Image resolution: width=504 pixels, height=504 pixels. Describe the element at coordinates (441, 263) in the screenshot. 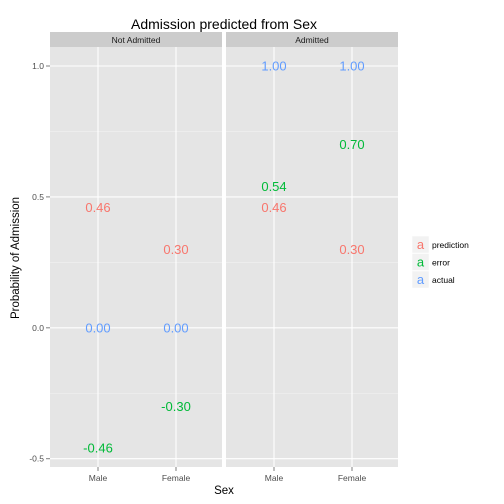

I see `legend-label: error` at that location.